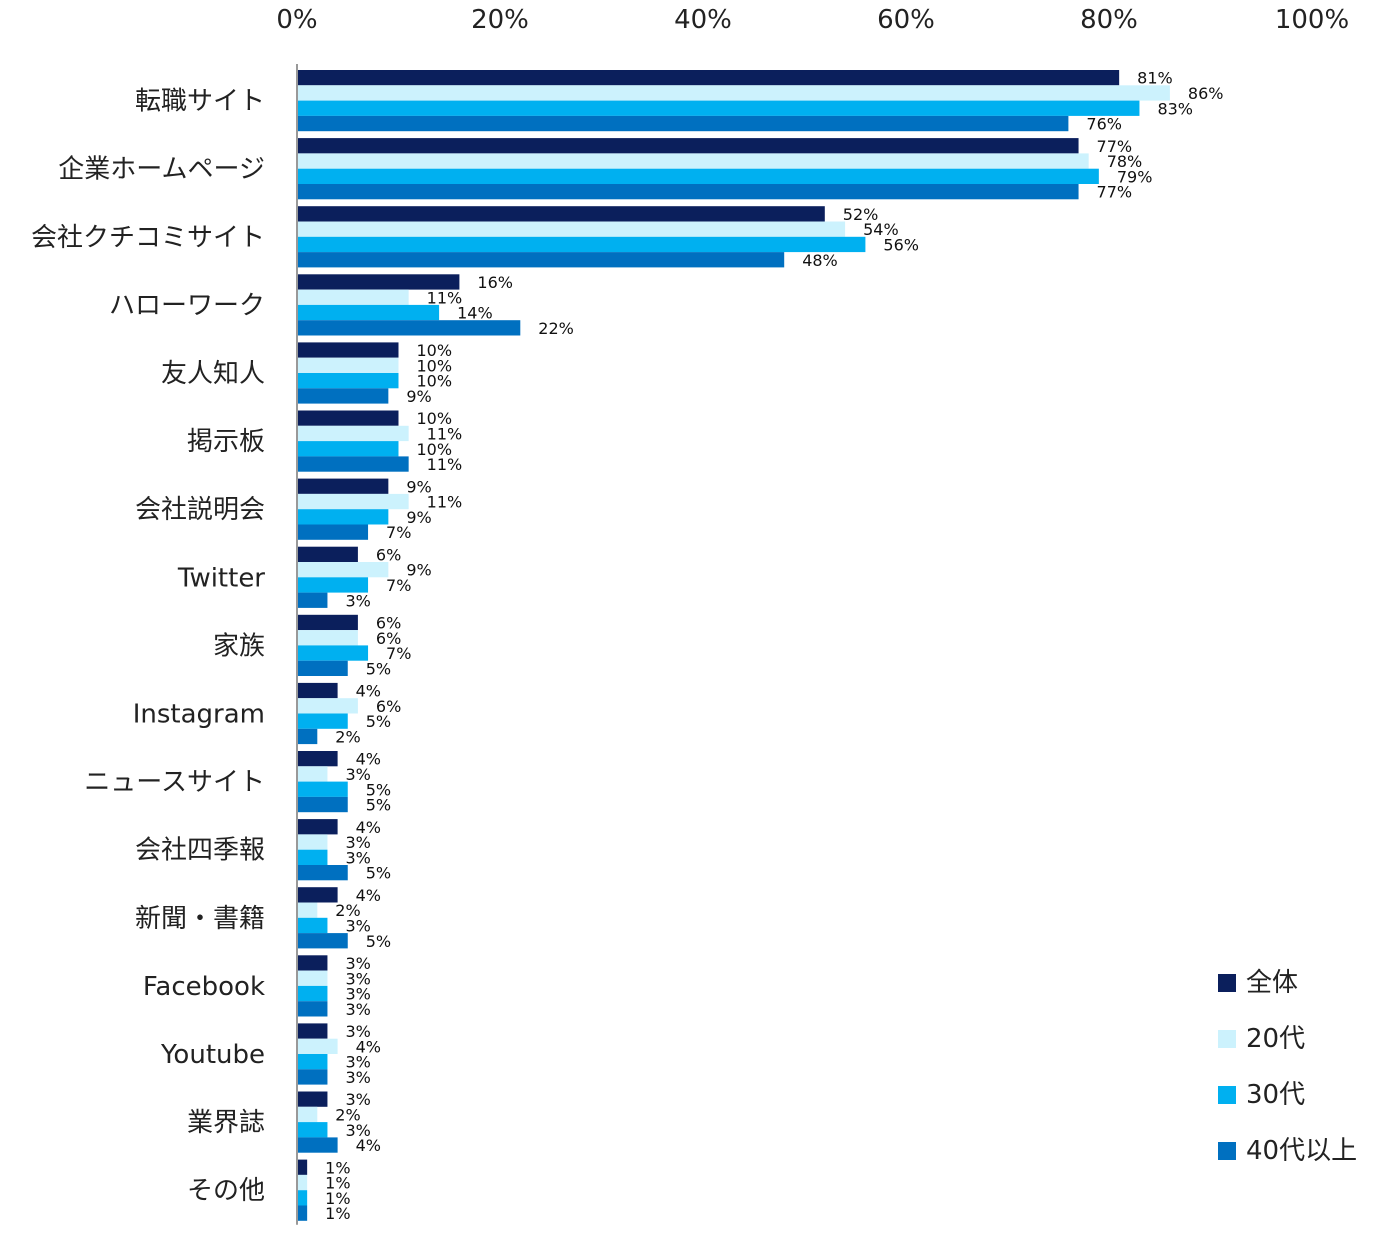  What do you see at coordinates (148, 238) in the screenshot?
I see `category-label: 会社クチコミサイト` at bounding box center [148, 238].